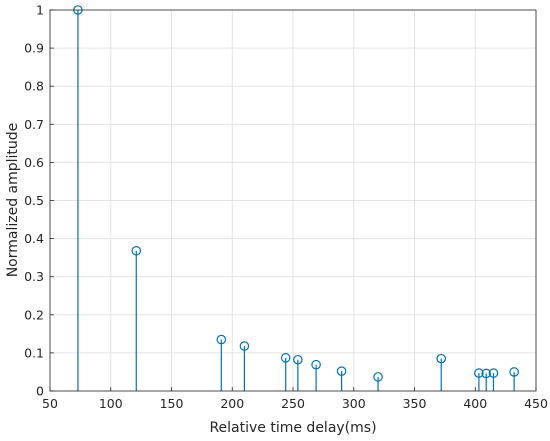  I want to click on y-tick-label: 0.2, so click(34, 314).